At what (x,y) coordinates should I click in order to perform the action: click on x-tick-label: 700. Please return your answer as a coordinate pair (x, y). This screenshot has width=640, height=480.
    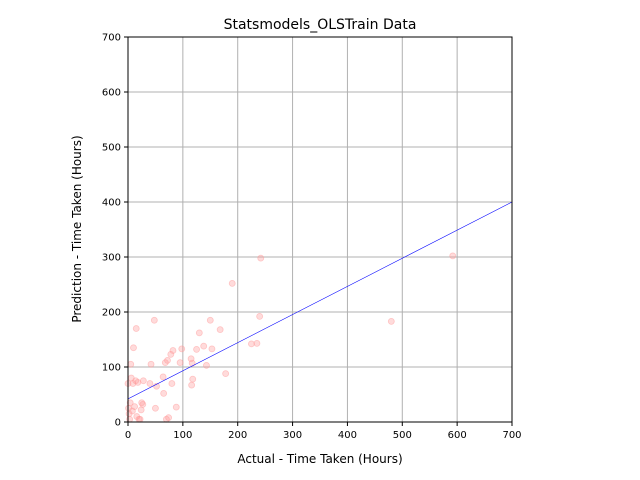
    Looking at the image, I should click on (511, 435).